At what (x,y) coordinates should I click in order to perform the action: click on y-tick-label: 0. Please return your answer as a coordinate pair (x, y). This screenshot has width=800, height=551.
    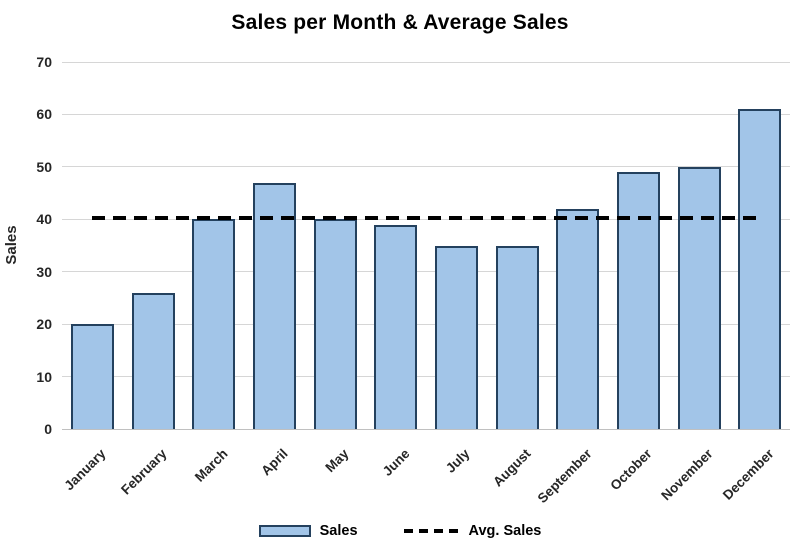
    Looking at the image, I should click on (48, 429).